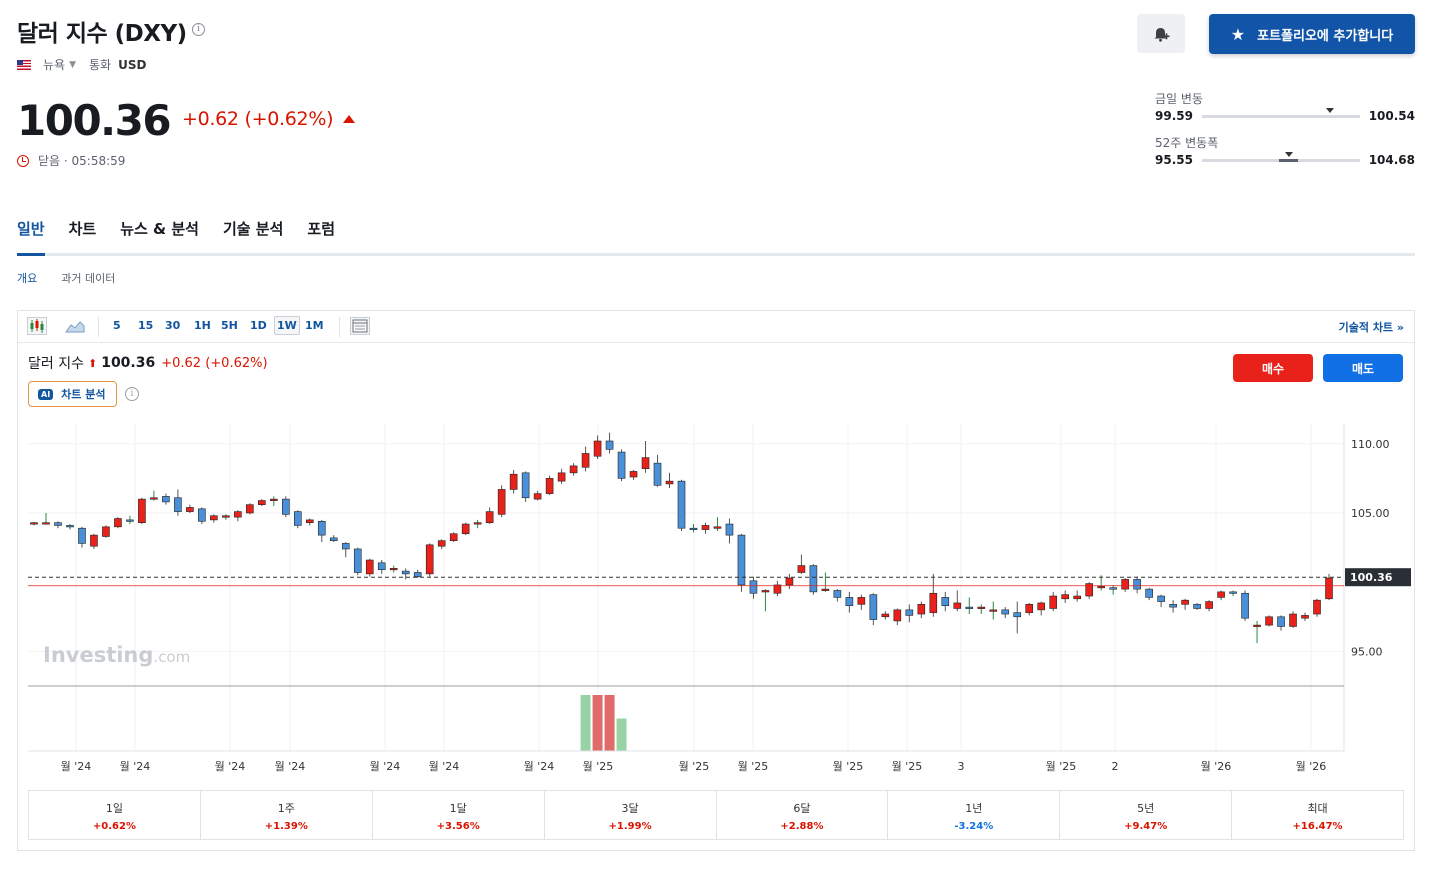  Describe the element at coordinates (37, 326) in the screenshot. I see `candlestick-icon` at that location.